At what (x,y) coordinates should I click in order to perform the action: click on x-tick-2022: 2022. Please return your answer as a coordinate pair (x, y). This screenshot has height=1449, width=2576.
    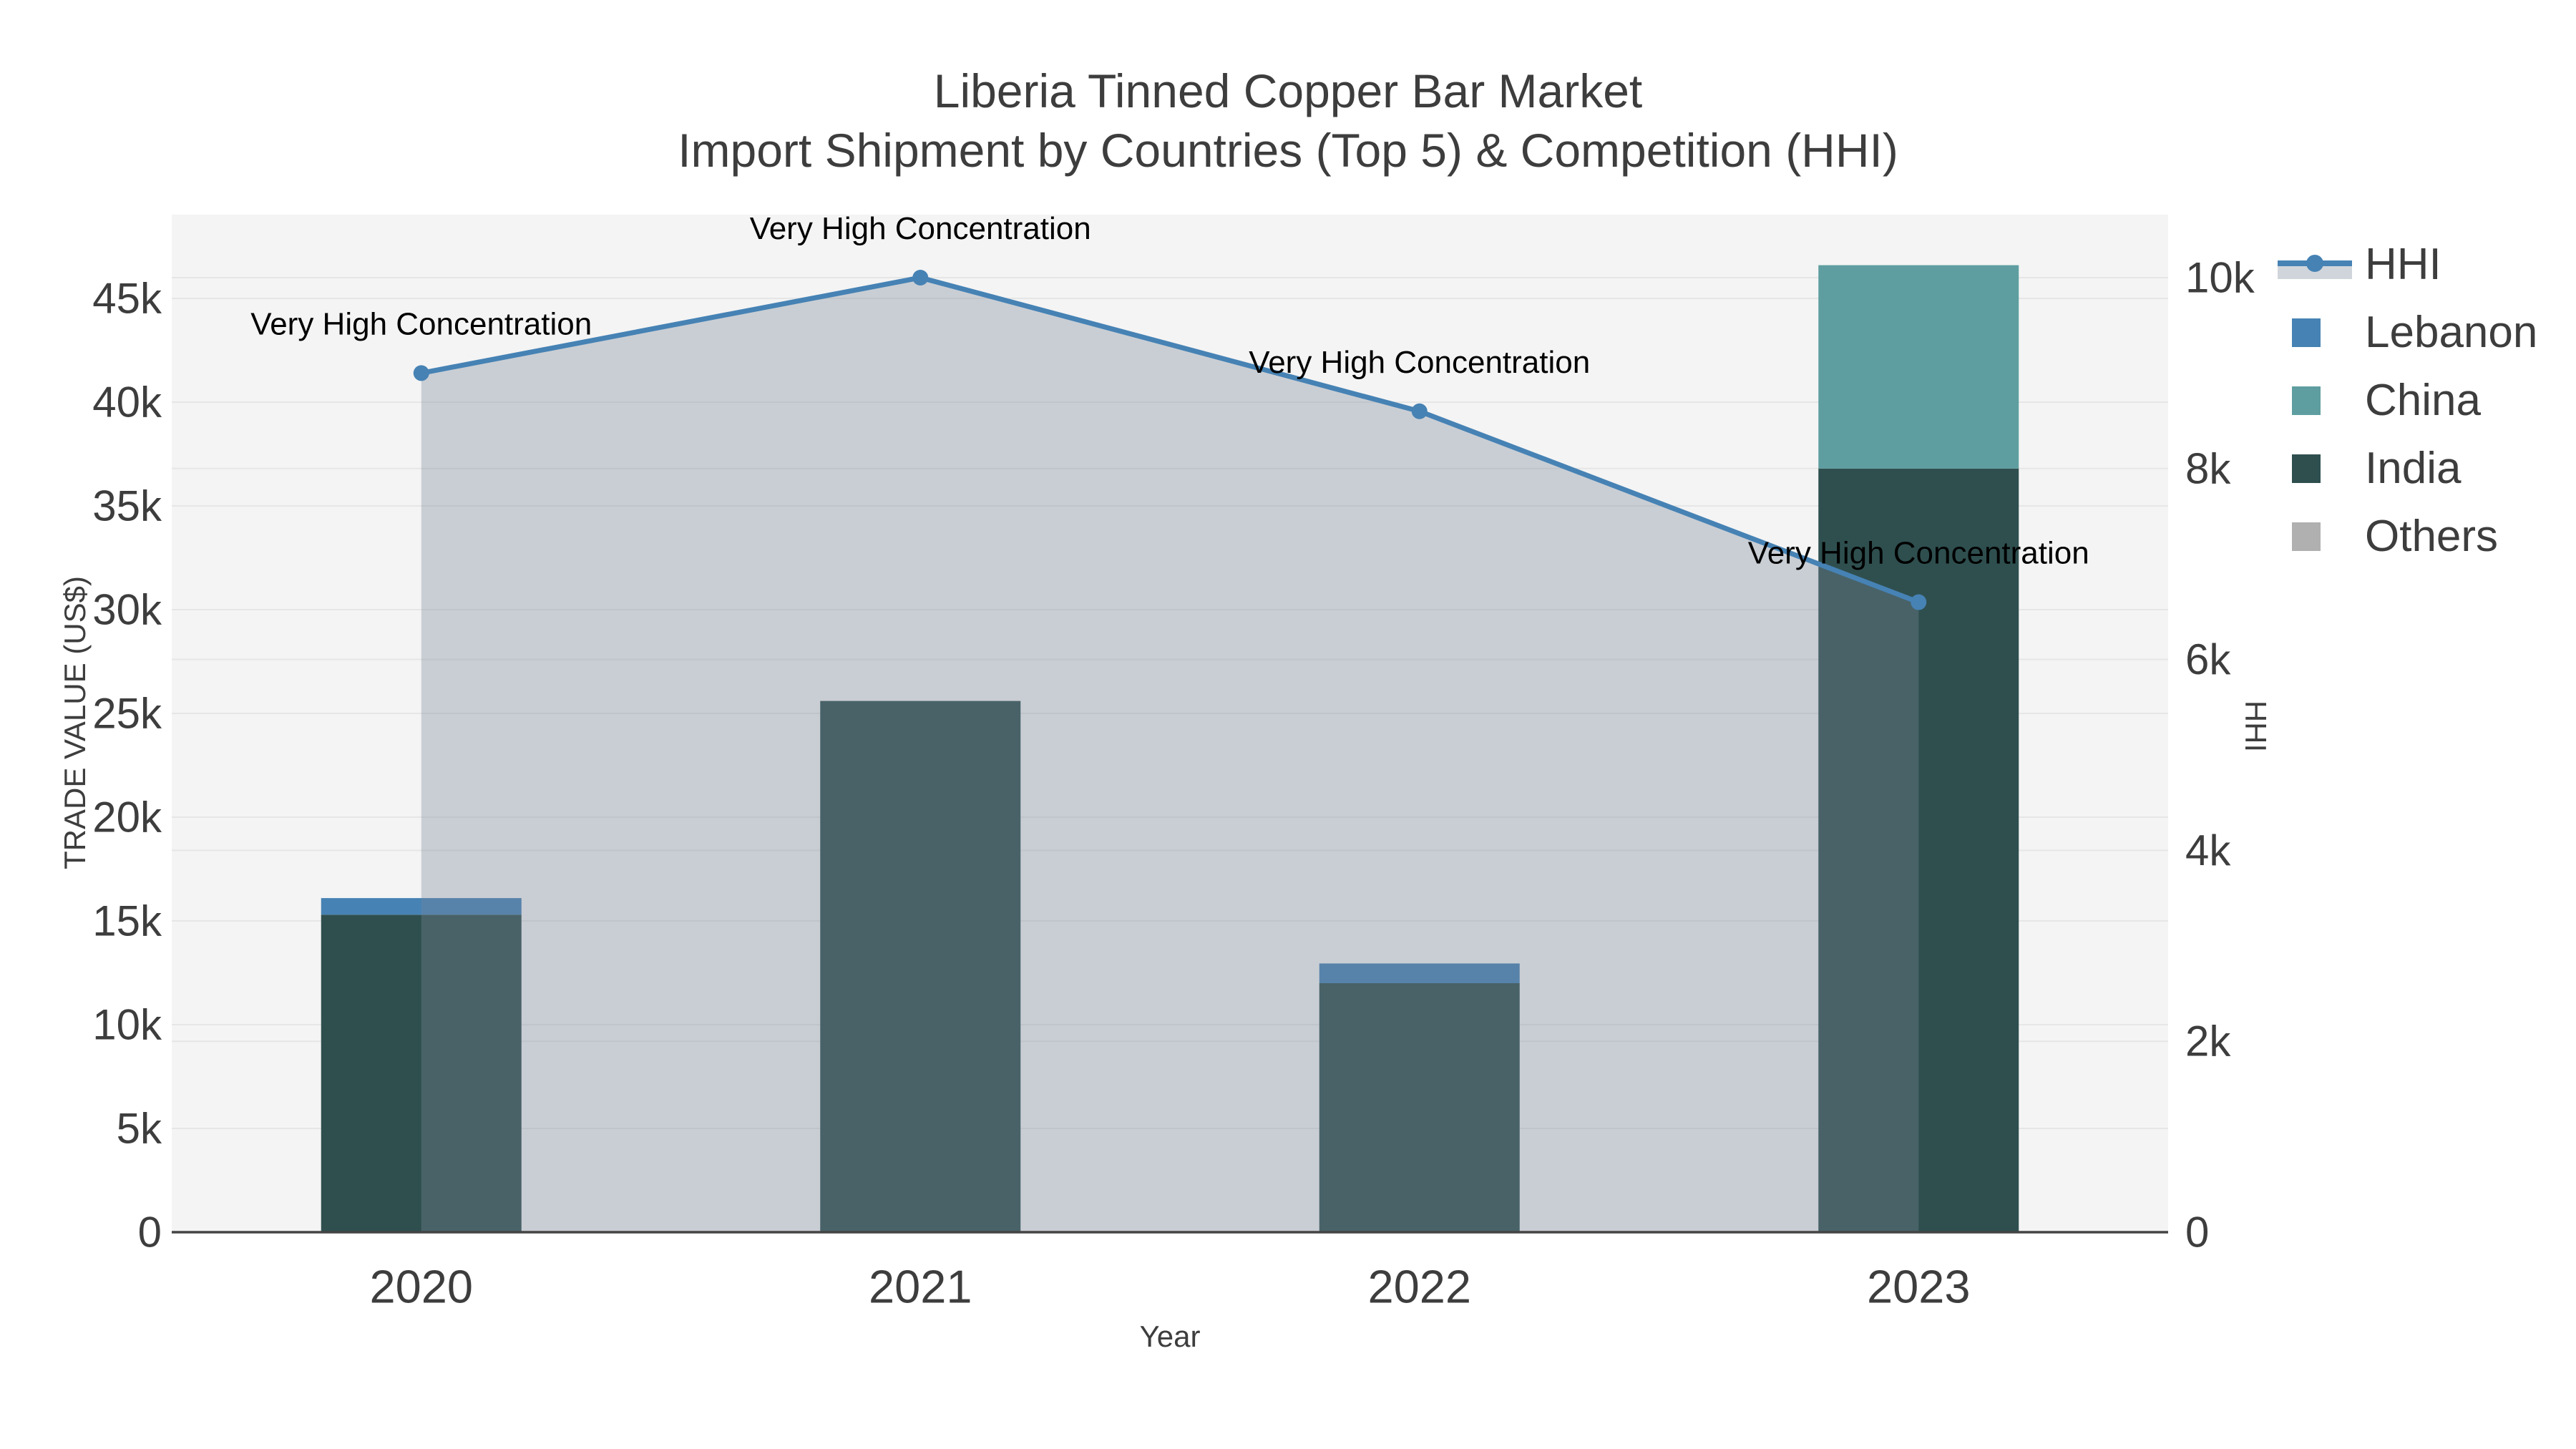
    Looking at the image, I should click on (1419, 1287).